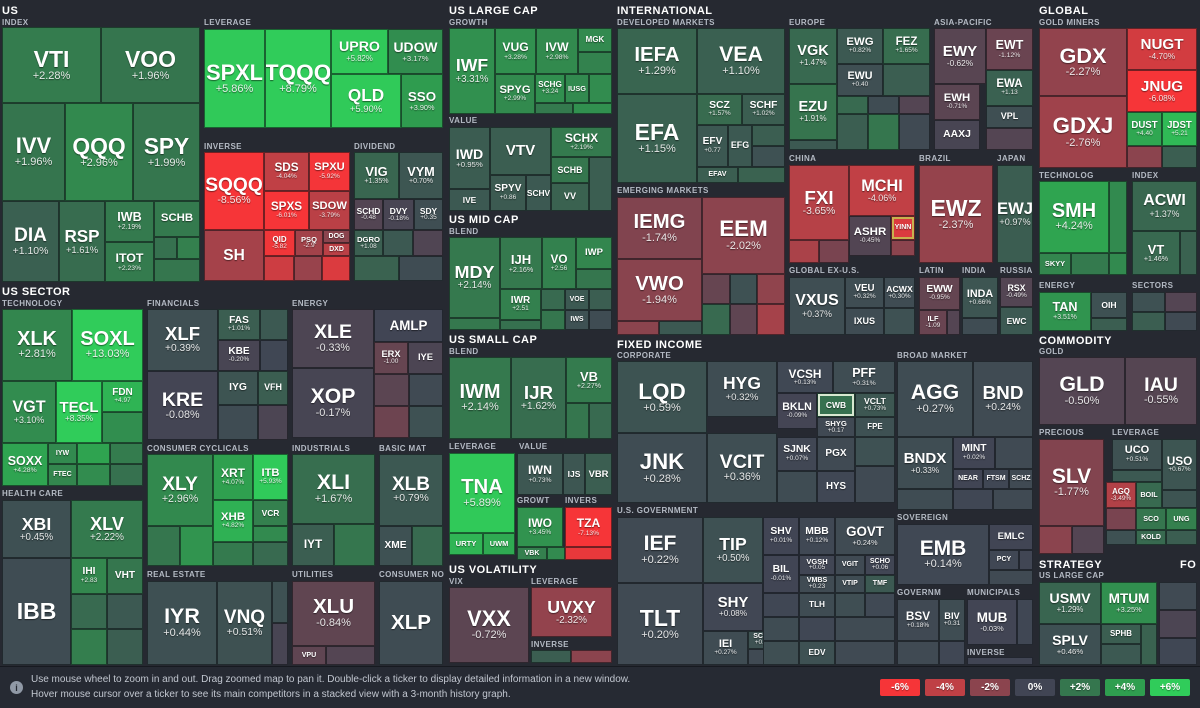  I want to click on tile-spxs: SPXS -6.01%, so click(286, 210).